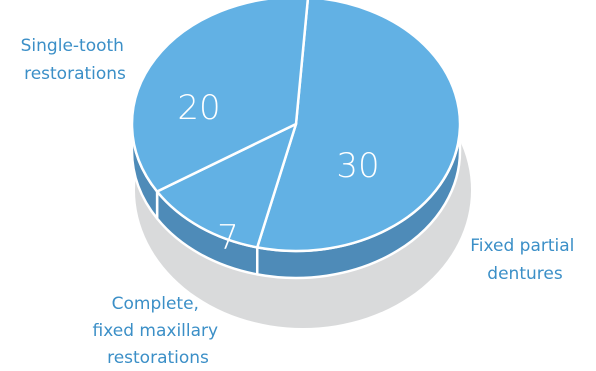  I want to click on value-label-fixed-partial-dentures: 30, so click(357, 166).